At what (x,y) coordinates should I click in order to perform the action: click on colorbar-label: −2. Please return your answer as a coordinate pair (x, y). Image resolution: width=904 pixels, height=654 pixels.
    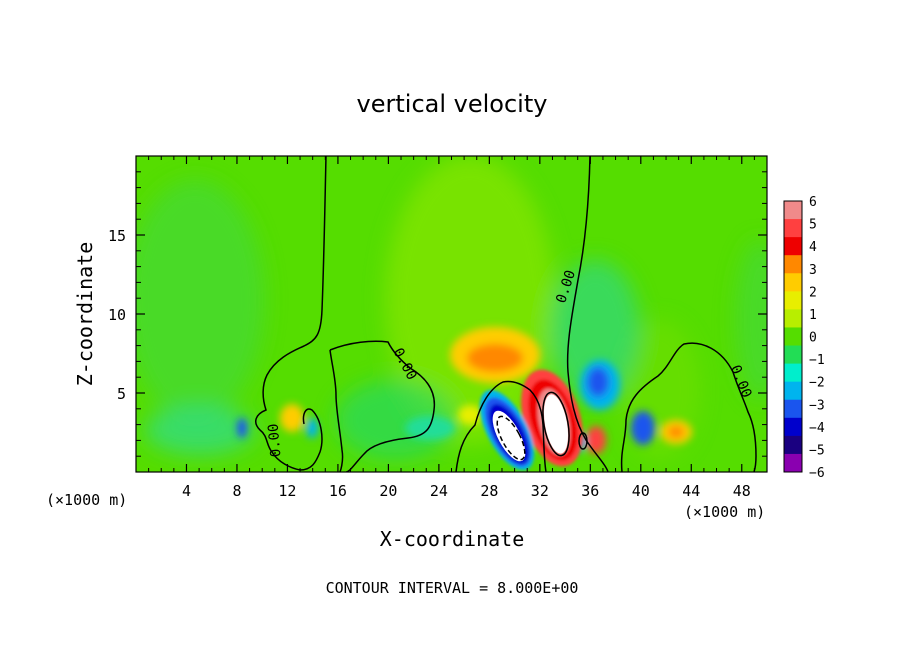
    Looking at the image, I should click on (817, 383).